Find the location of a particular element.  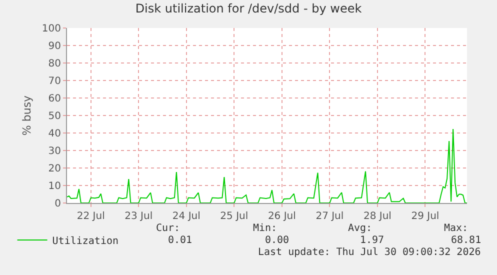

text: 1.97 is located at coordinates (372, 240).